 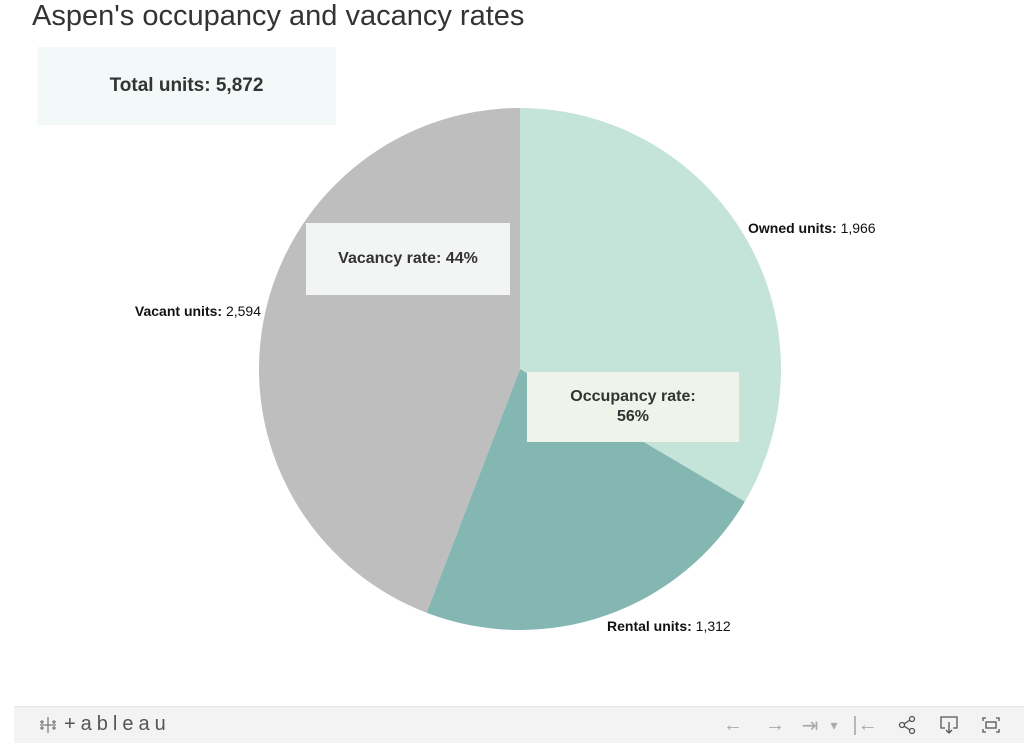 What do you see at coordinates (239, 85) in the screenshot?
I see `total-units-value: 5,872` at bounding box center [239, 85].